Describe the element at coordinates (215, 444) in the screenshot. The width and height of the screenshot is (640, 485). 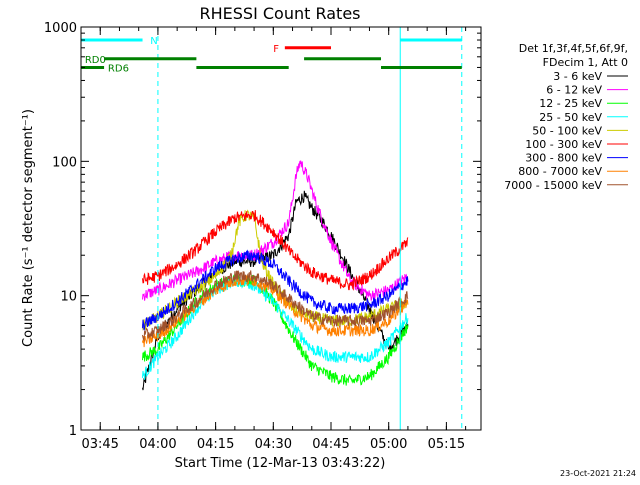
I see `x-tick-label: 04:15` at that location.